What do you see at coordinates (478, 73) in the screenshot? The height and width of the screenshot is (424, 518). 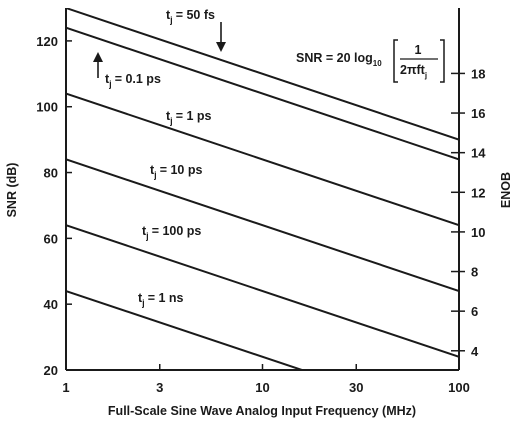 I see `y2-tick-label: 18` at bounding box center [478, 73].